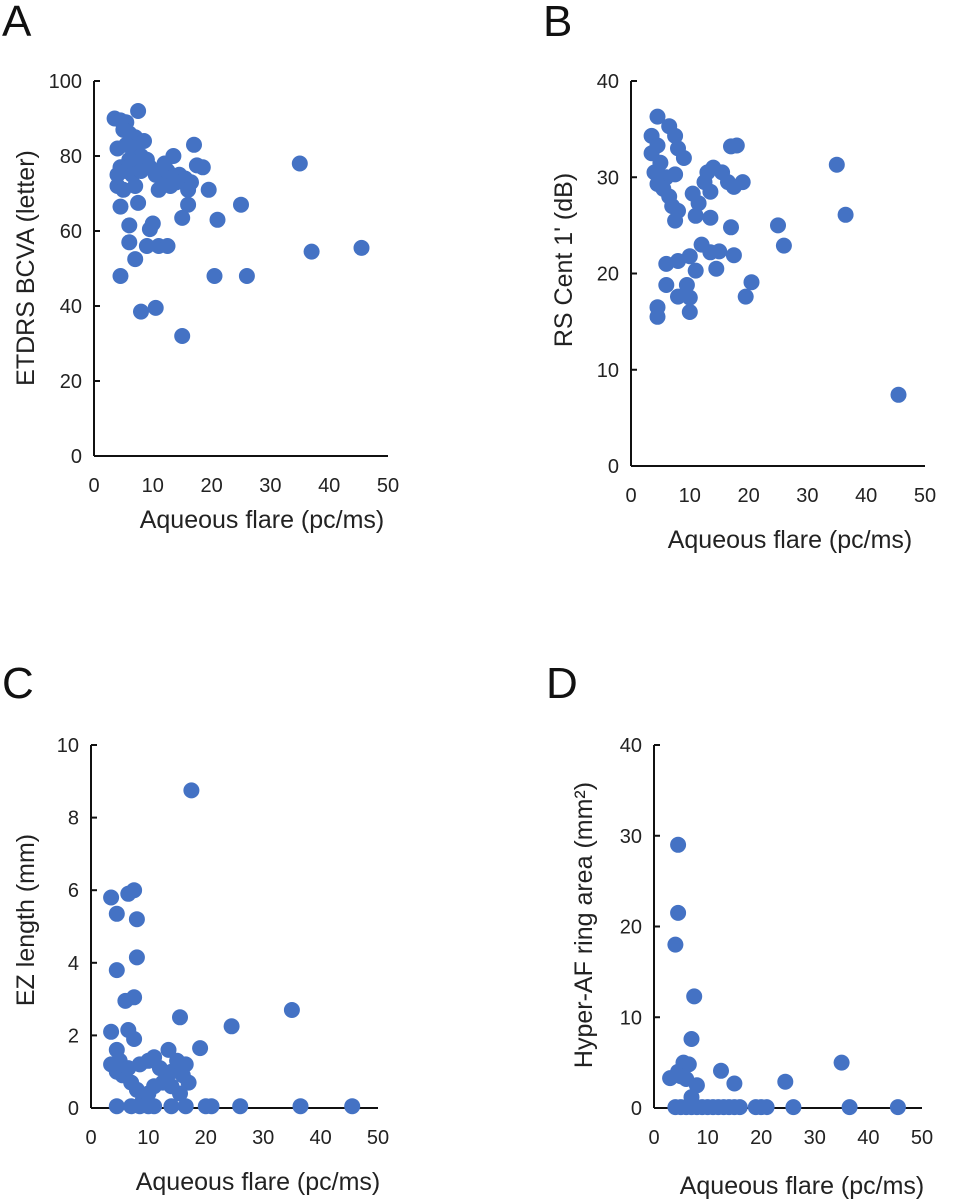  I want to click on y-axis-title: ETDRS BCVA (letter), so click(26, 268).